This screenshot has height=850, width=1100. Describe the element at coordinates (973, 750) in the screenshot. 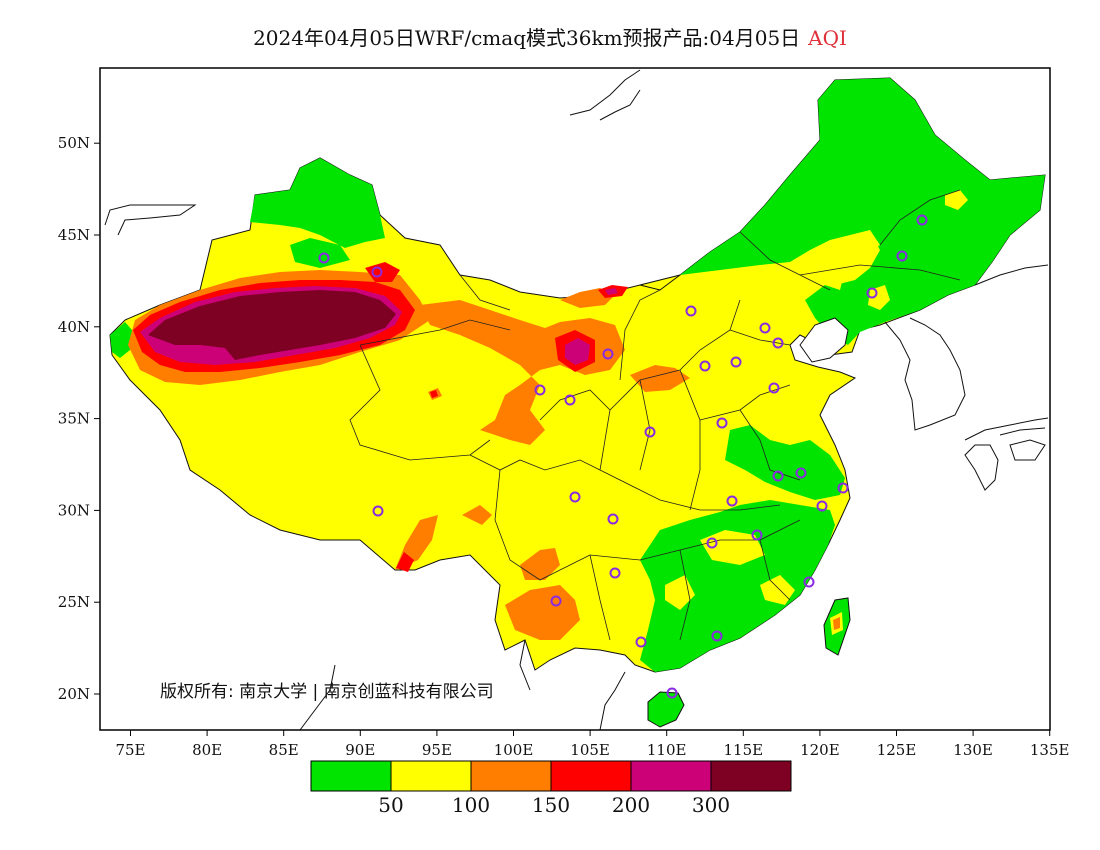

I see `x-tick-label: 130E` at that location.